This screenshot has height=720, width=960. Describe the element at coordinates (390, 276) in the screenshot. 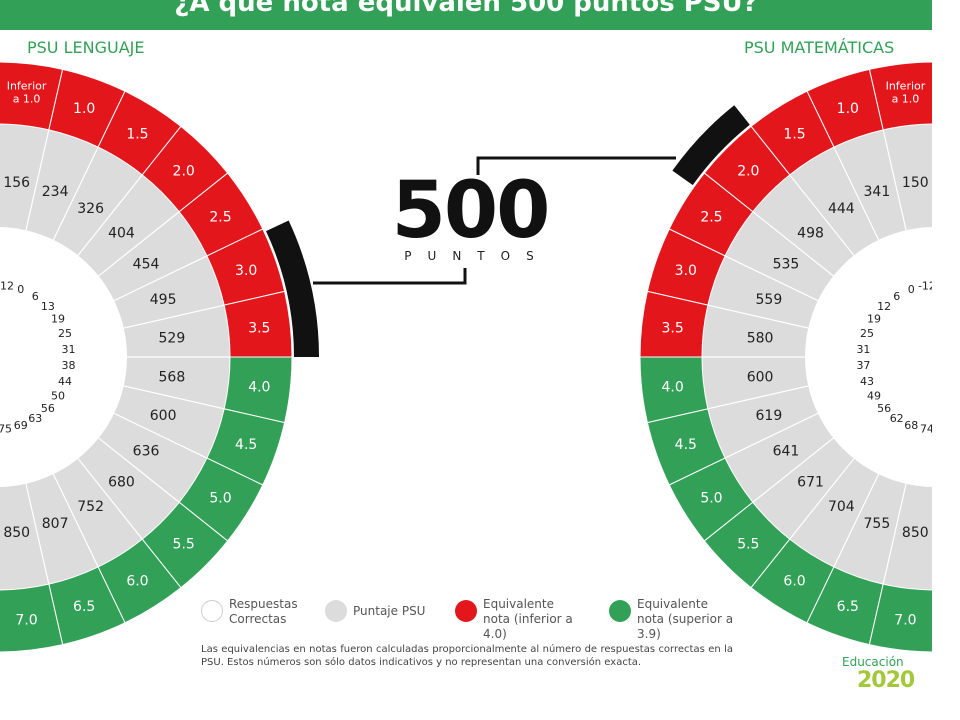

I see `left-connector-line` at that location.